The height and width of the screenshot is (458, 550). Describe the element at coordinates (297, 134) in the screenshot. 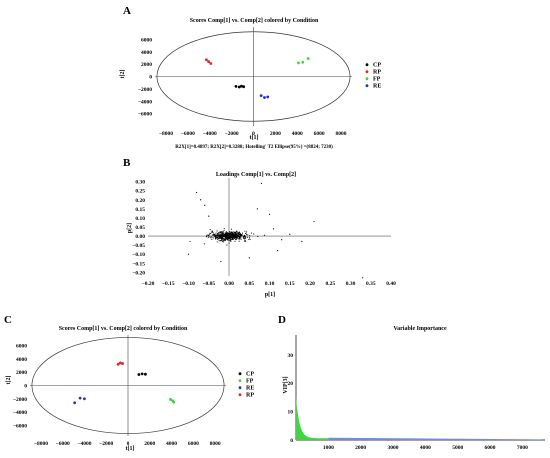

I see `pa-x-tick-label: 4000` at that location.